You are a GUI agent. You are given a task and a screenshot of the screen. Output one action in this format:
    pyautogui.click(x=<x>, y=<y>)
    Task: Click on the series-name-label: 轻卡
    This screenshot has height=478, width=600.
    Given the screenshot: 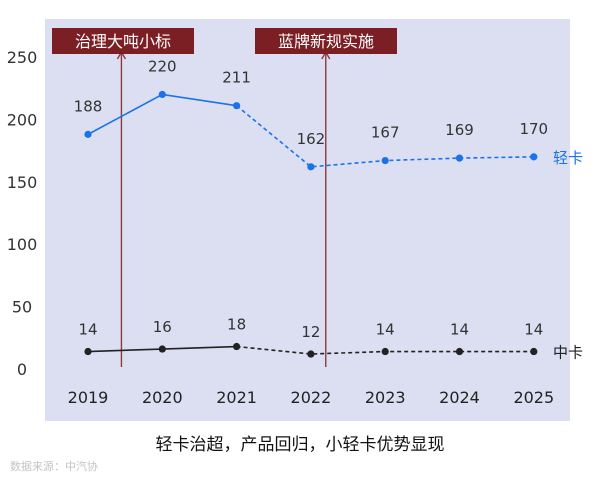 What is the action you would take?
    pyautogui.click(x=568, y=158)
    